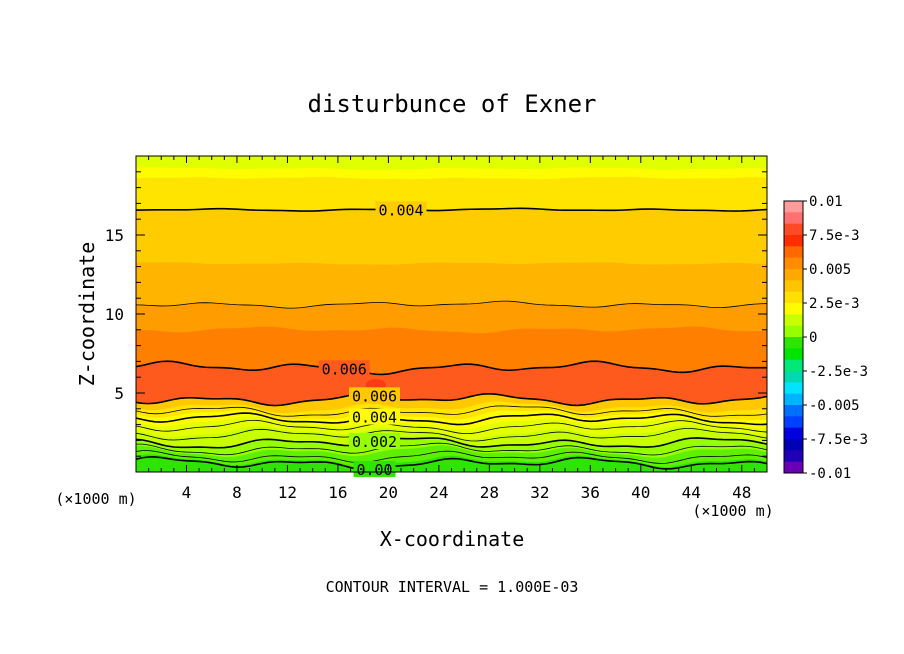 This screenshot has width=904, height=654. What do you see at coordinates (834, 236) in the screenshot?
I see `colorbar-label-1: 7.5e-3` at bounding box center [834, 236].